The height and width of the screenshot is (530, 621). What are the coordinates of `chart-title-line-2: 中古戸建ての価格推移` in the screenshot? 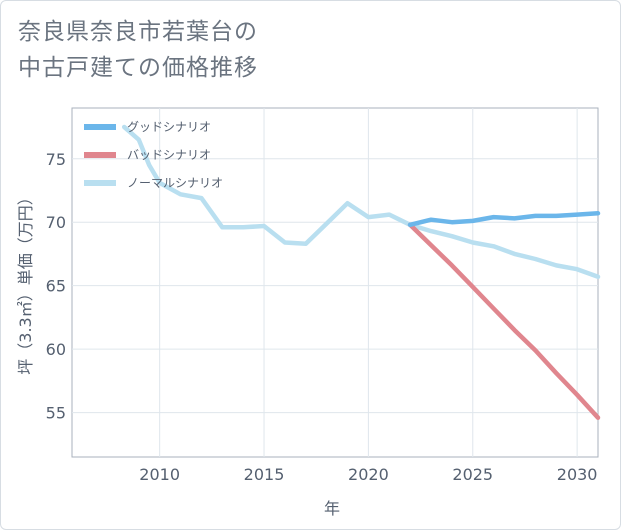 It's located at (138, 68).